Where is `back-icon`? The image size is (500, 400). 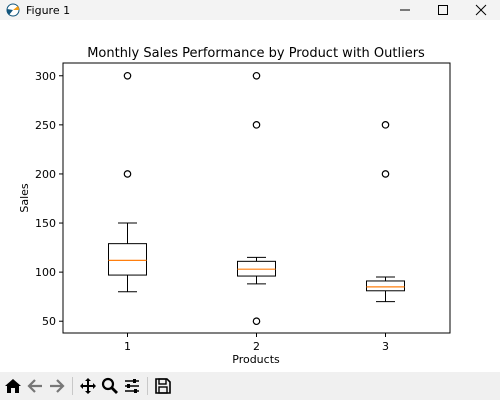
back-icon is located at coordinates (34, 386).